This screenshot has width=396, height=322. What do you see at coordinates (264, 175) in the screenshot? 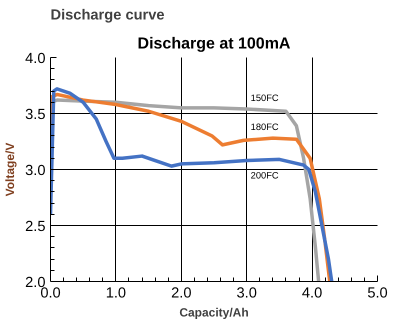
I see `series-label: 200FC` at bounding box center [264, 175].